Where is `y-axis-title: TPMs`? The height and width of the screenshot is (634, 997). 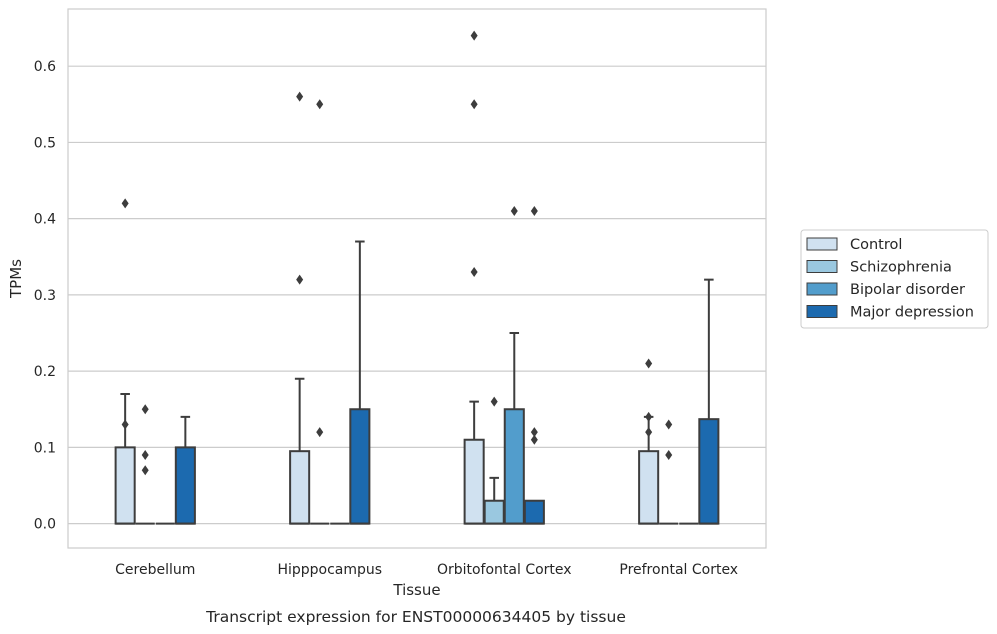 y-axis-title: TPMs is located at coordinates (16, 279).